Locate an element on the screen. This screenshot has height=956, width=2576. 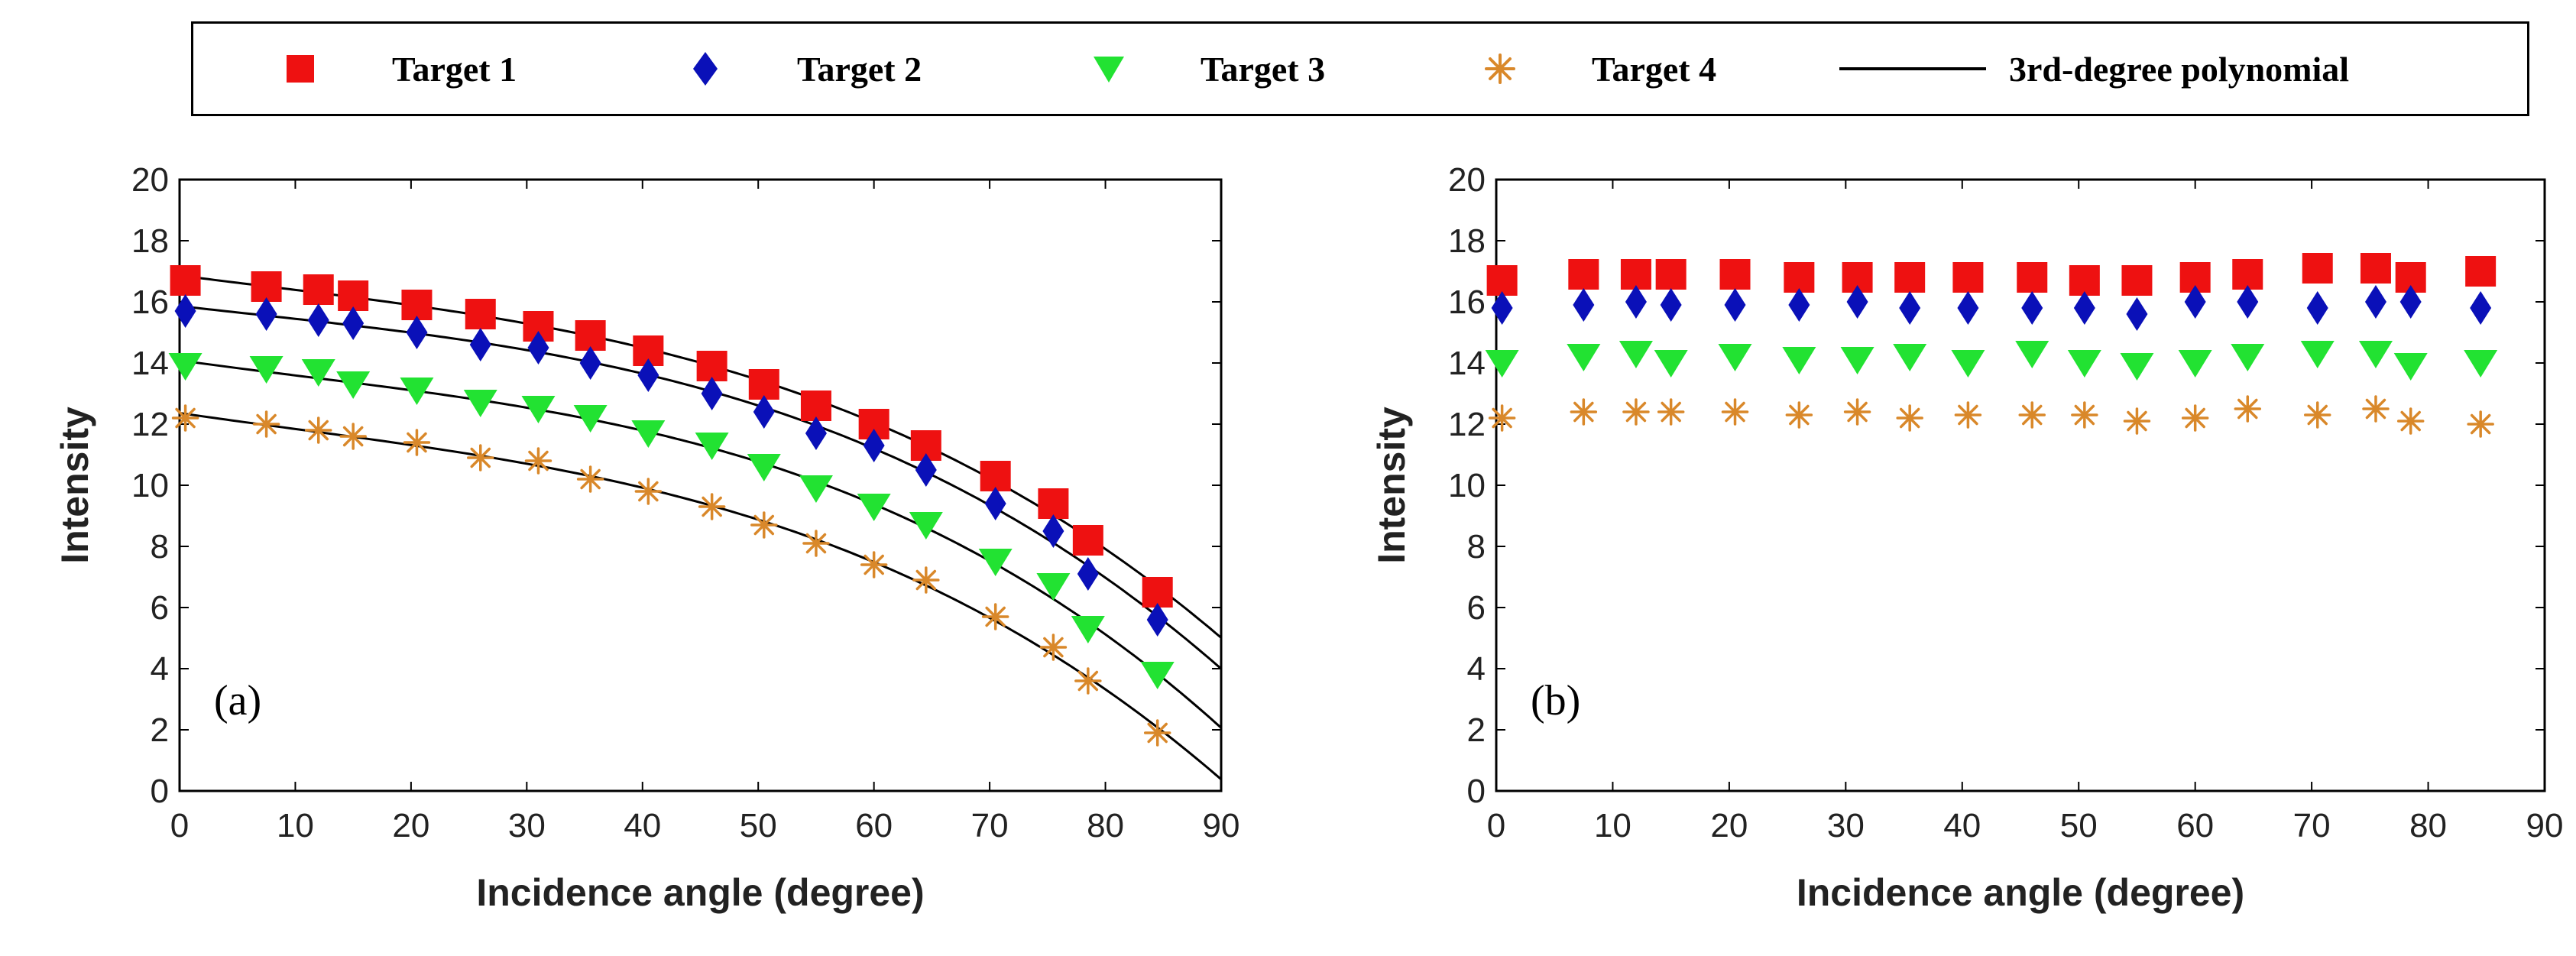
x-tick-label: 0 is located at coordinates (1496, 825).